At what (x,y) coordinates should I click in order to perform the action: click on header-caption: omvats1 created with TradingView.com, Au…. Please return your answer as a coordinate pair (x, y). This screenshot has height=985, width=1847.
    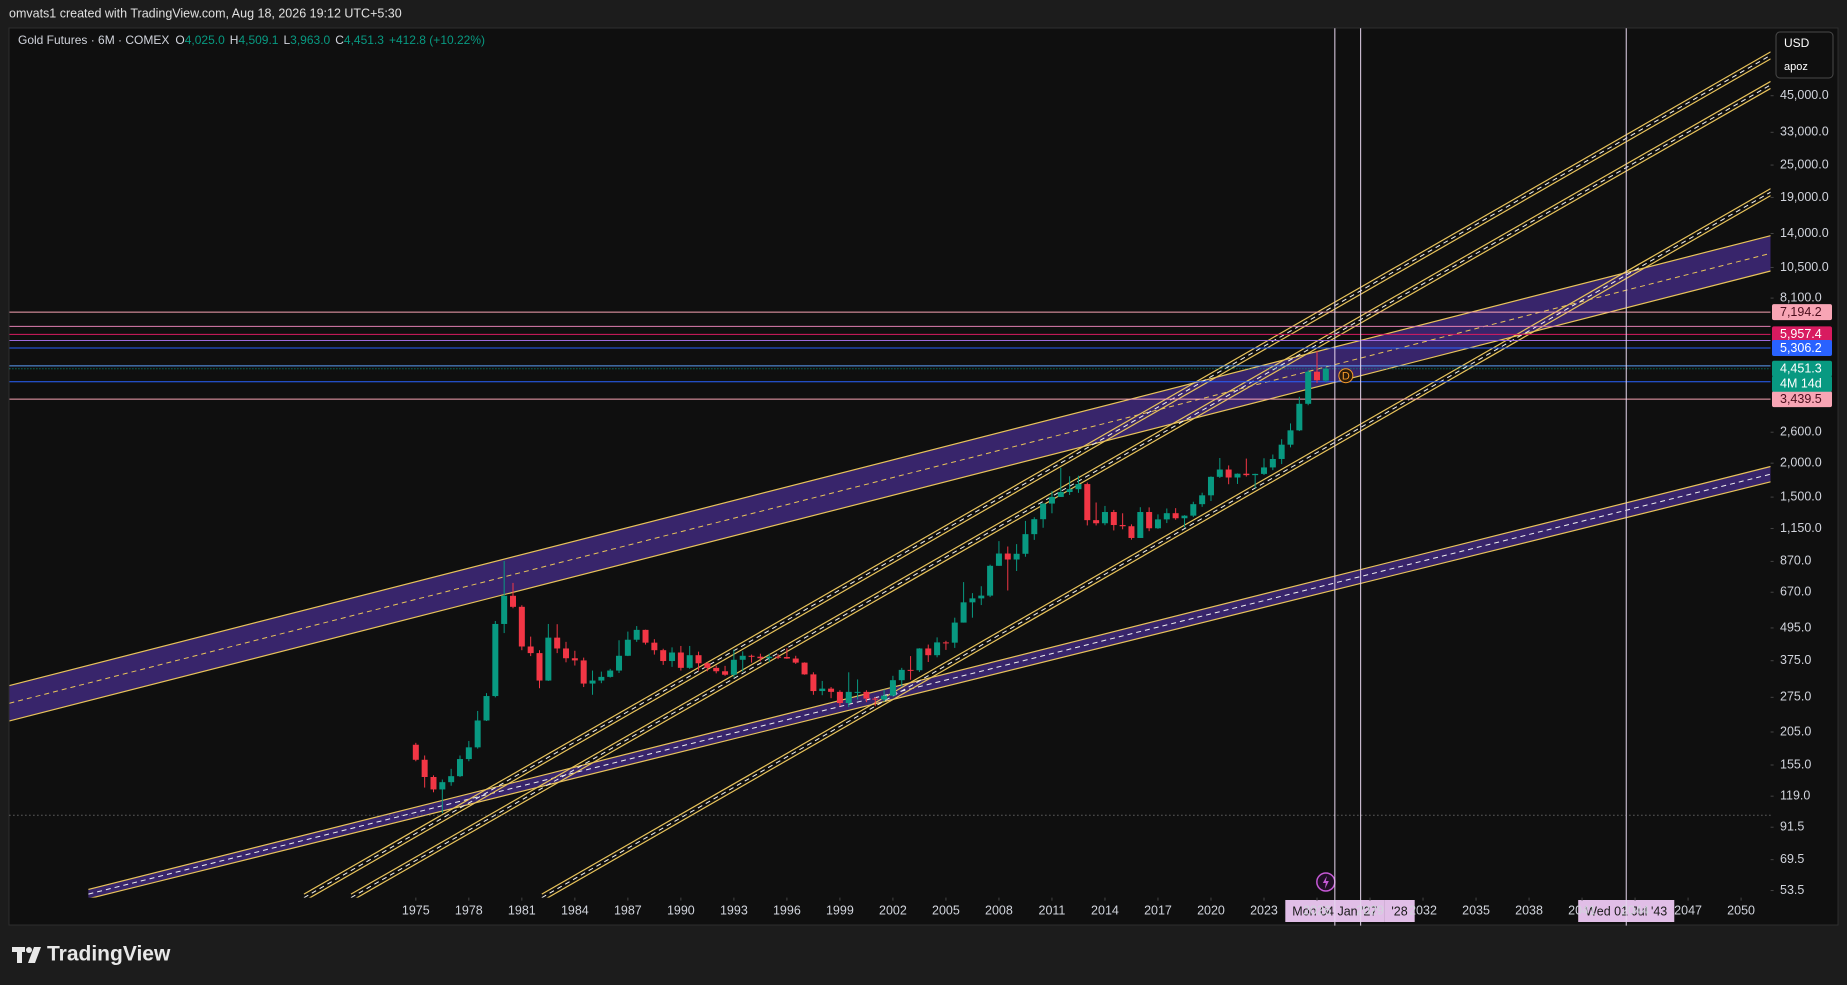
    Looking at the image, I should click on (205, 13).